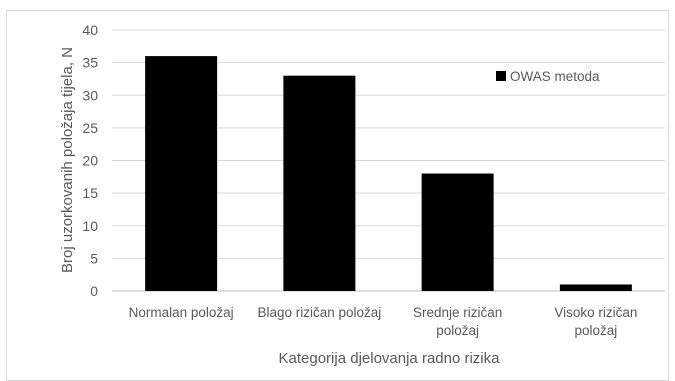 This screenshot has width=675, height=381. I want to click on x-category-label: Blago rizičan položaj, so click(319, 312).